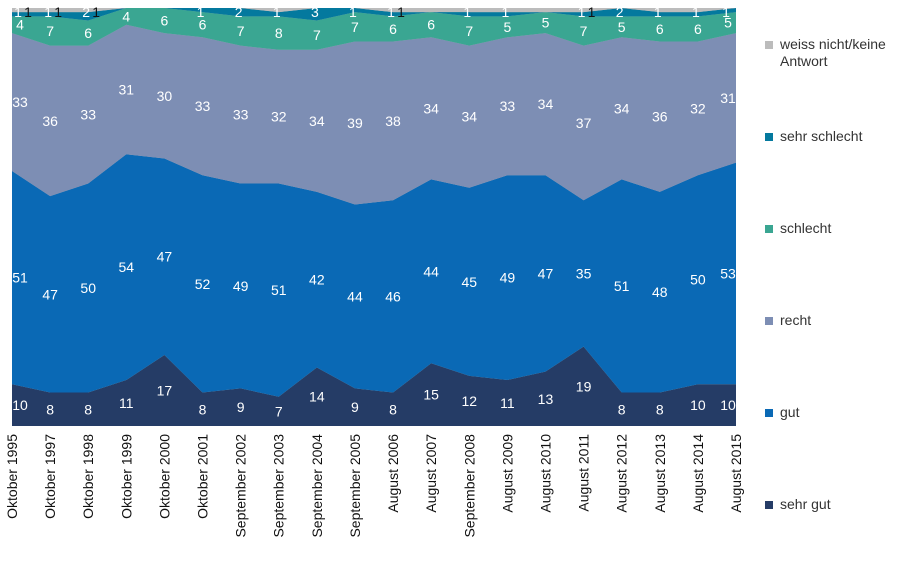  I want to click on legend-label: sehr gut, so click(805, 504).